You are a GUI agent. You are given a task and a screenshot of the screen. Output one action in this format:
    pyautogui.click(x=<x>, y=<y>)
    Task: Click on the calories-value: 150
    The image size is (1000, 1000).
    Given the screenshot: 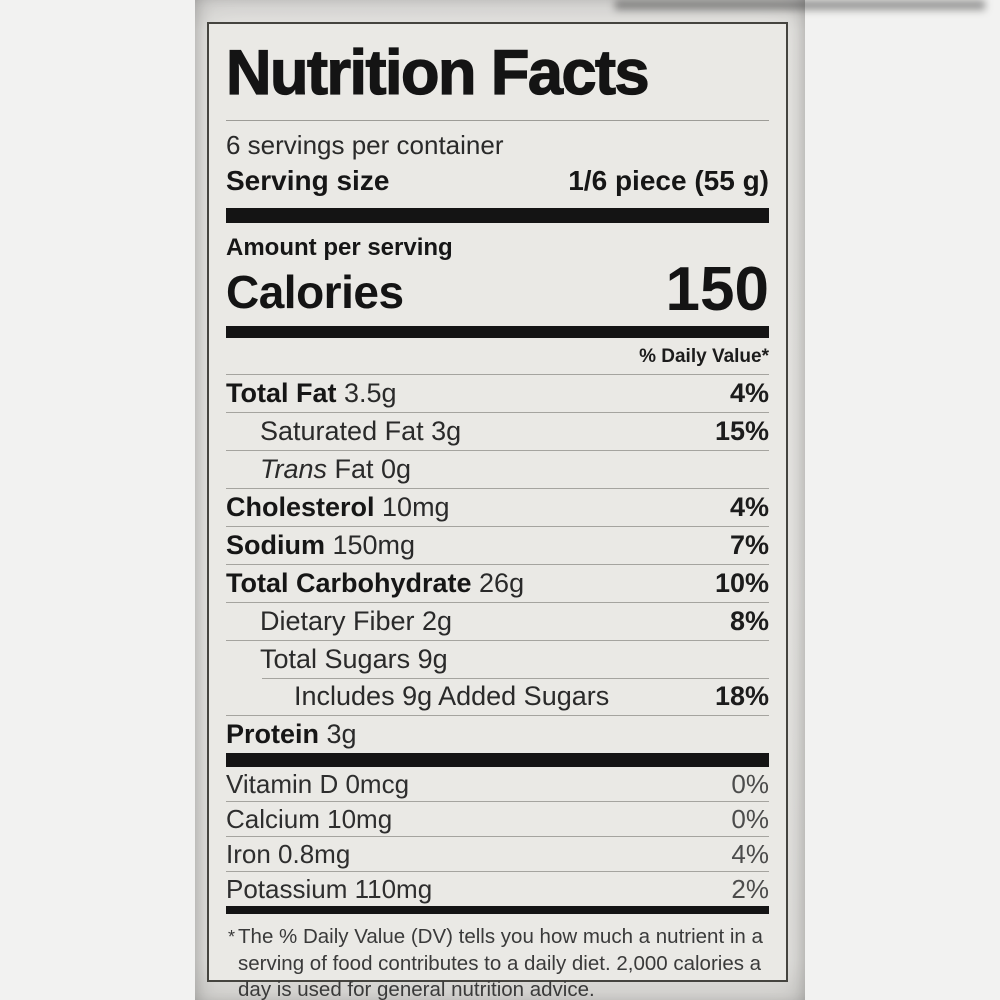 What is the action you would take?
    pyautogui.click(x=717, y=289)
    